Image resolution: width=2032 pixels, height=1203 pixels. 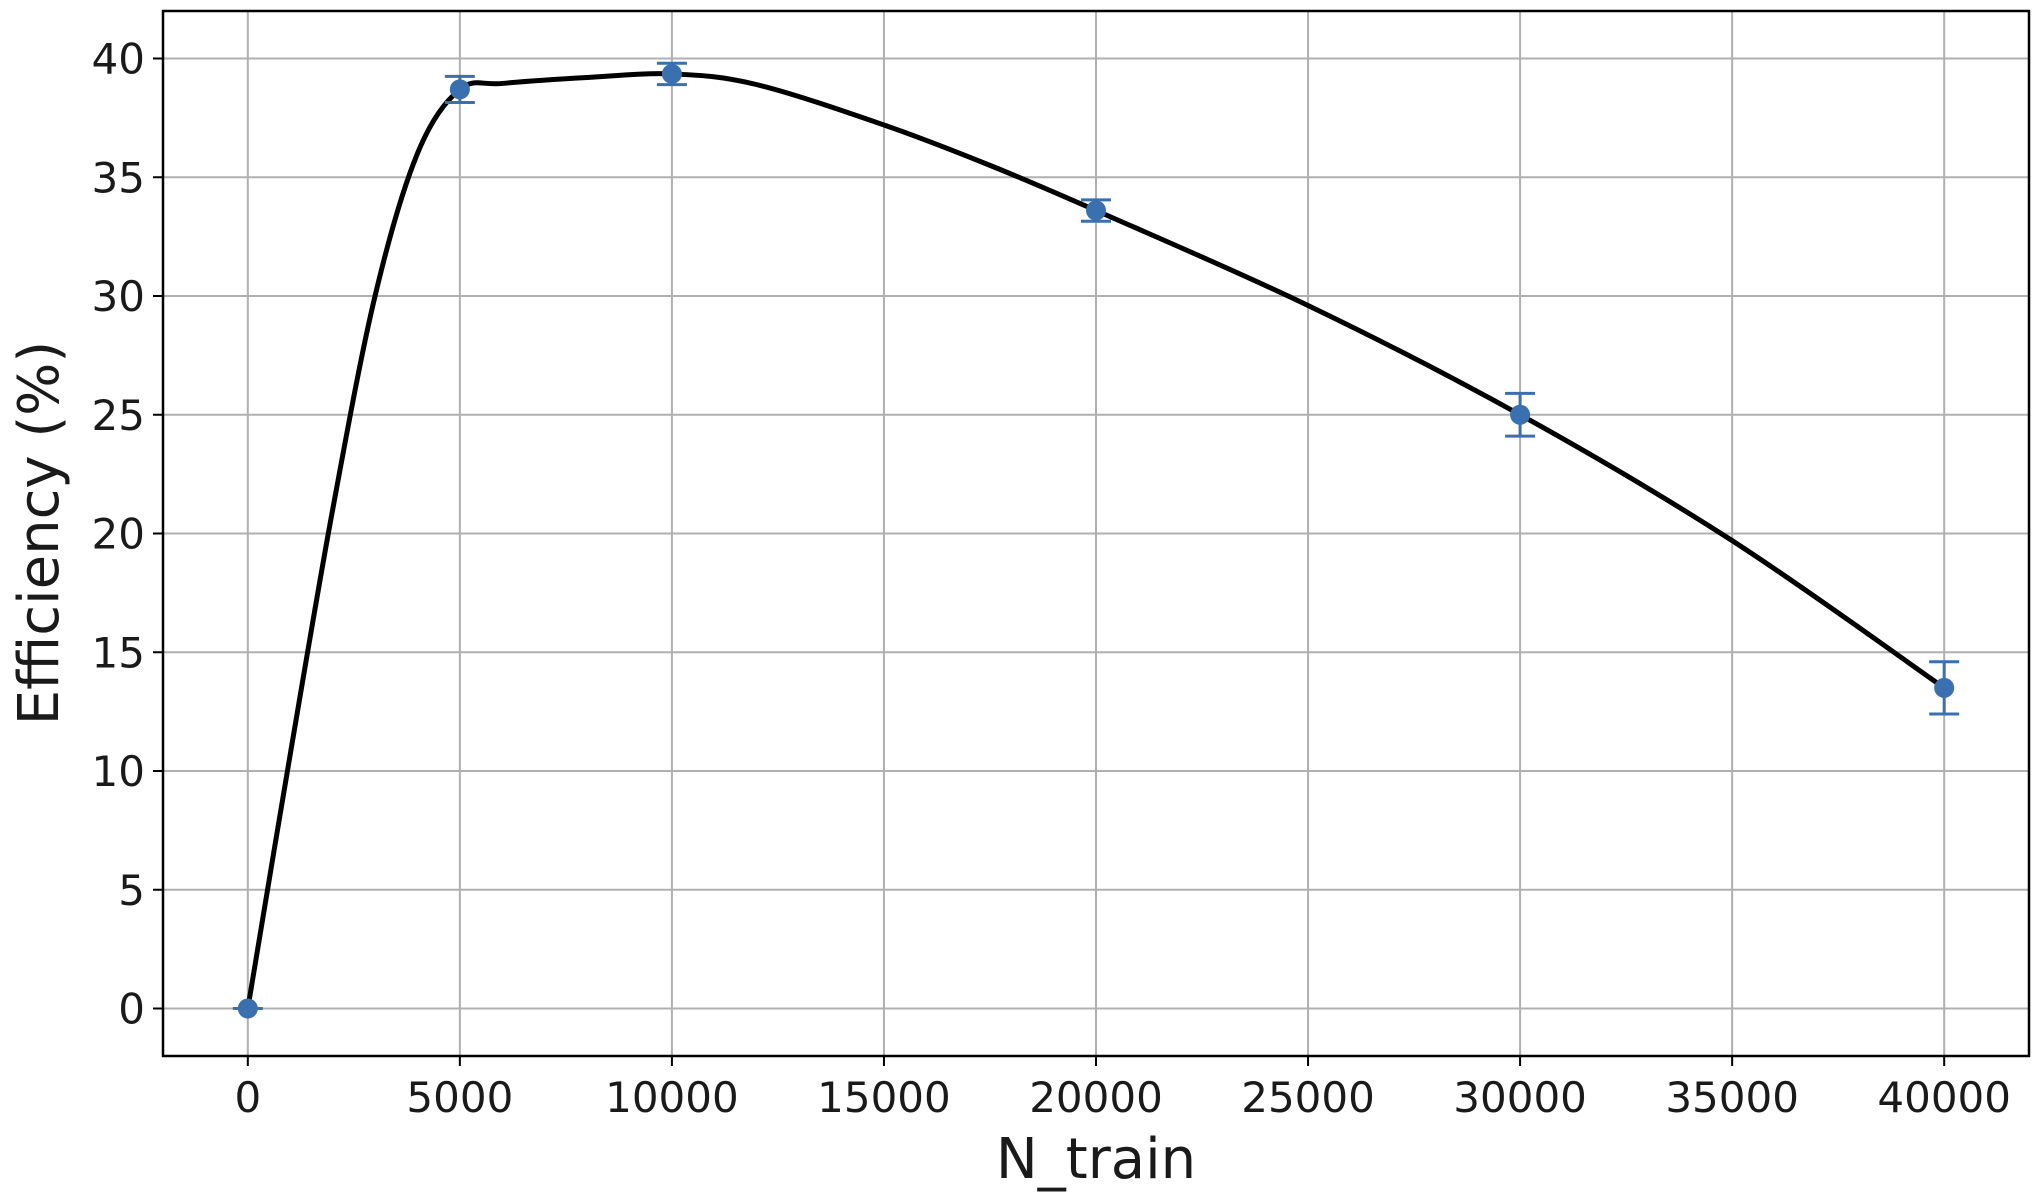 What do you see at coordinates (118, 59) in the screenshot?
I see `y-tick-label: 40` at bounding box center [118, 59].